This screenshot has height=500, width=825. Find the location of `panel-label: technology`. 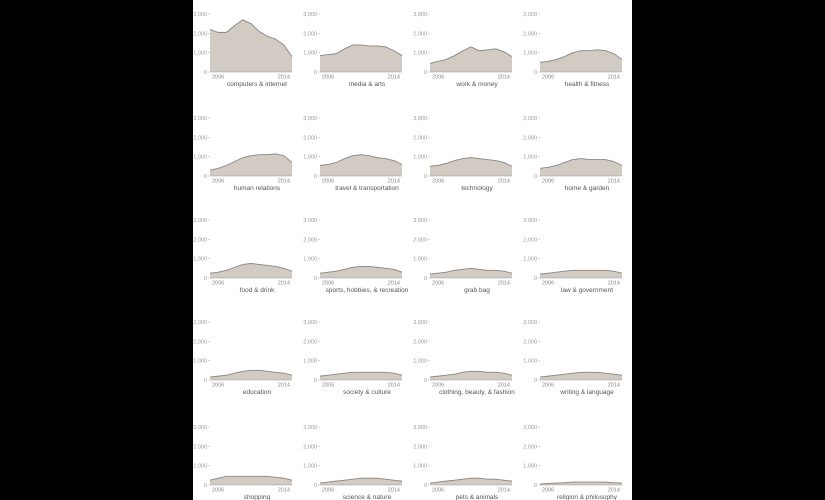

panel-label: technology is located at coordinates (477, 188).